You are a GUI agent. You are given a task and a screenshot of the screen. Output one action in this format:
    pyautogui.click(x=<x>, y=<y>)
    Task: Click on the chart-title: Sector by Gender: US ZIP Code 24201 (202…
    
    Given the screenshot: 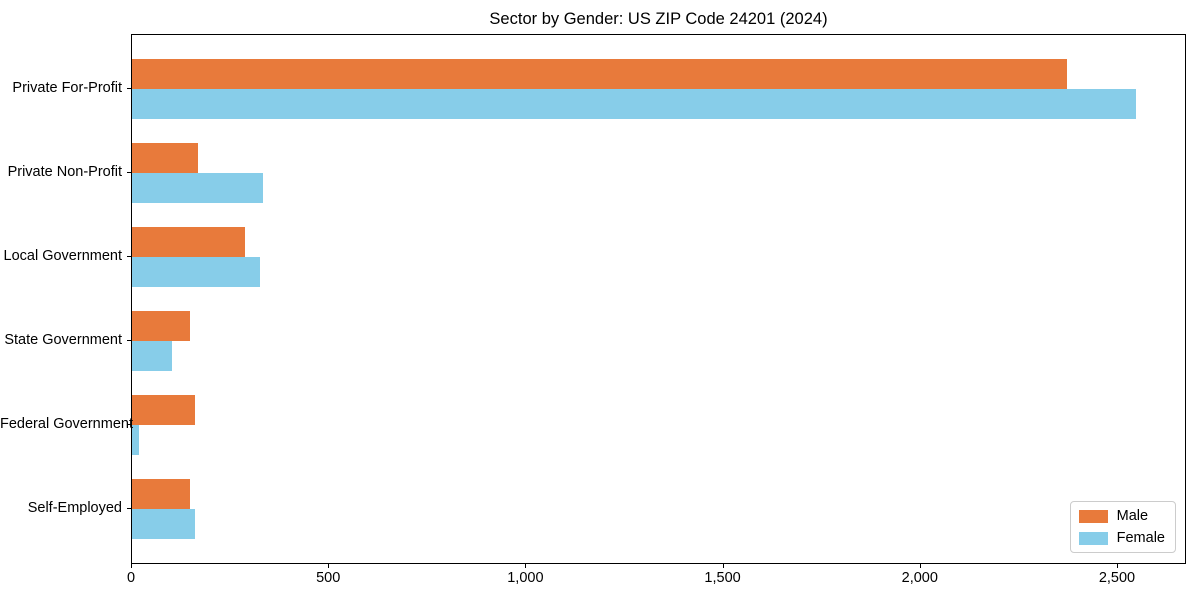 What is the action you would take?
    pyautogui.click(x=658, y=19)
    